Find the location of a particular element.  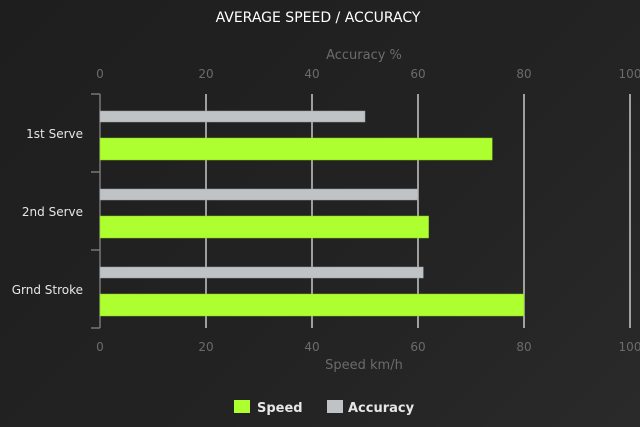

category-label: 2nd Serve is located at coordinates (52, 212).